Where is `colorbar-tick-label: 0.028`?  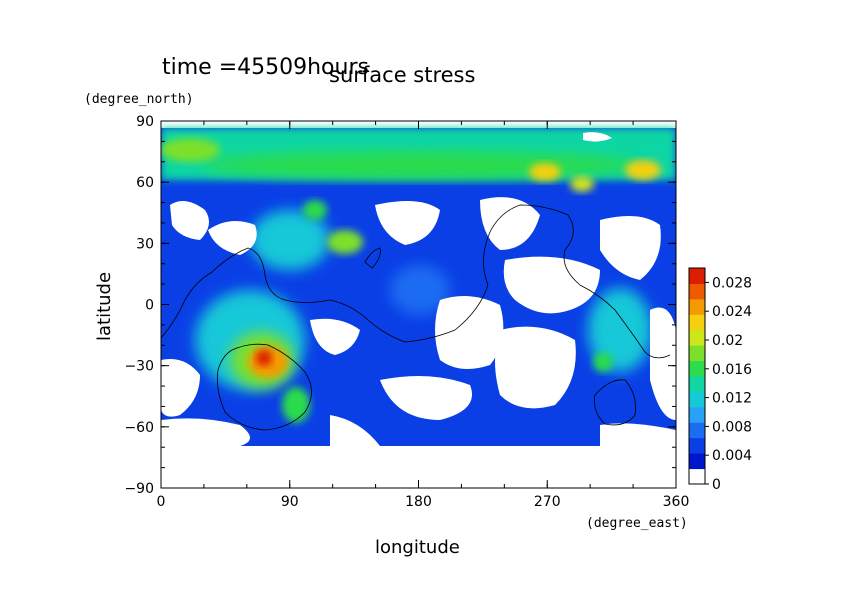
colorbar-tick-label: 0.028 is located at coordinates (732, 283).